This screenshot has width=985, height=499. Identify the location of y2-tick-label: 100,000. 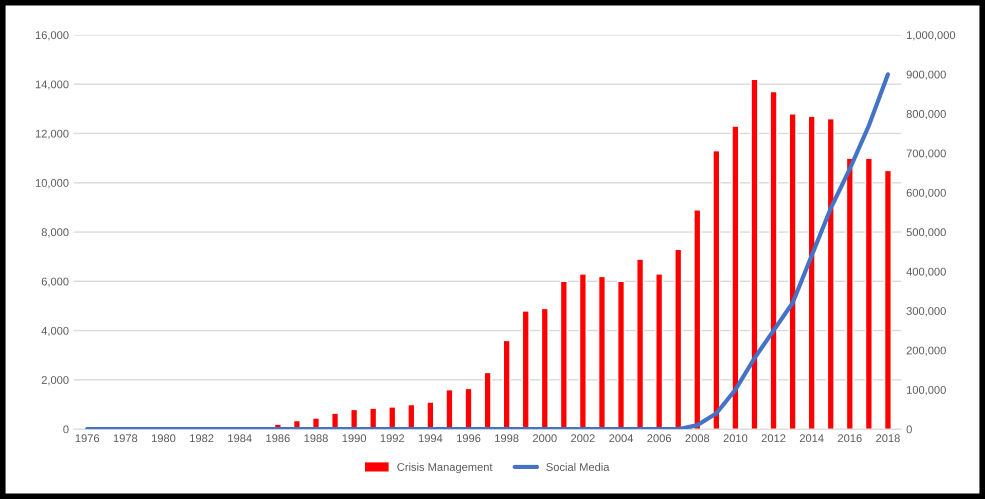
(926, 391).